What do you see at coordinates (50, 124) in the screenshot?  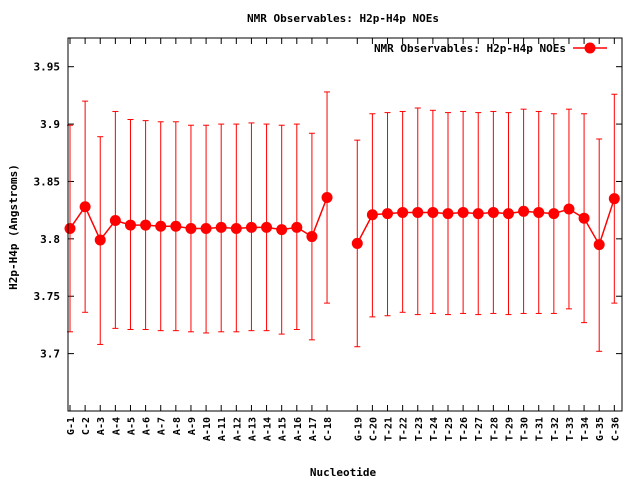 I see `y-tick-label: 3.9` at bounding box center [50, 124].